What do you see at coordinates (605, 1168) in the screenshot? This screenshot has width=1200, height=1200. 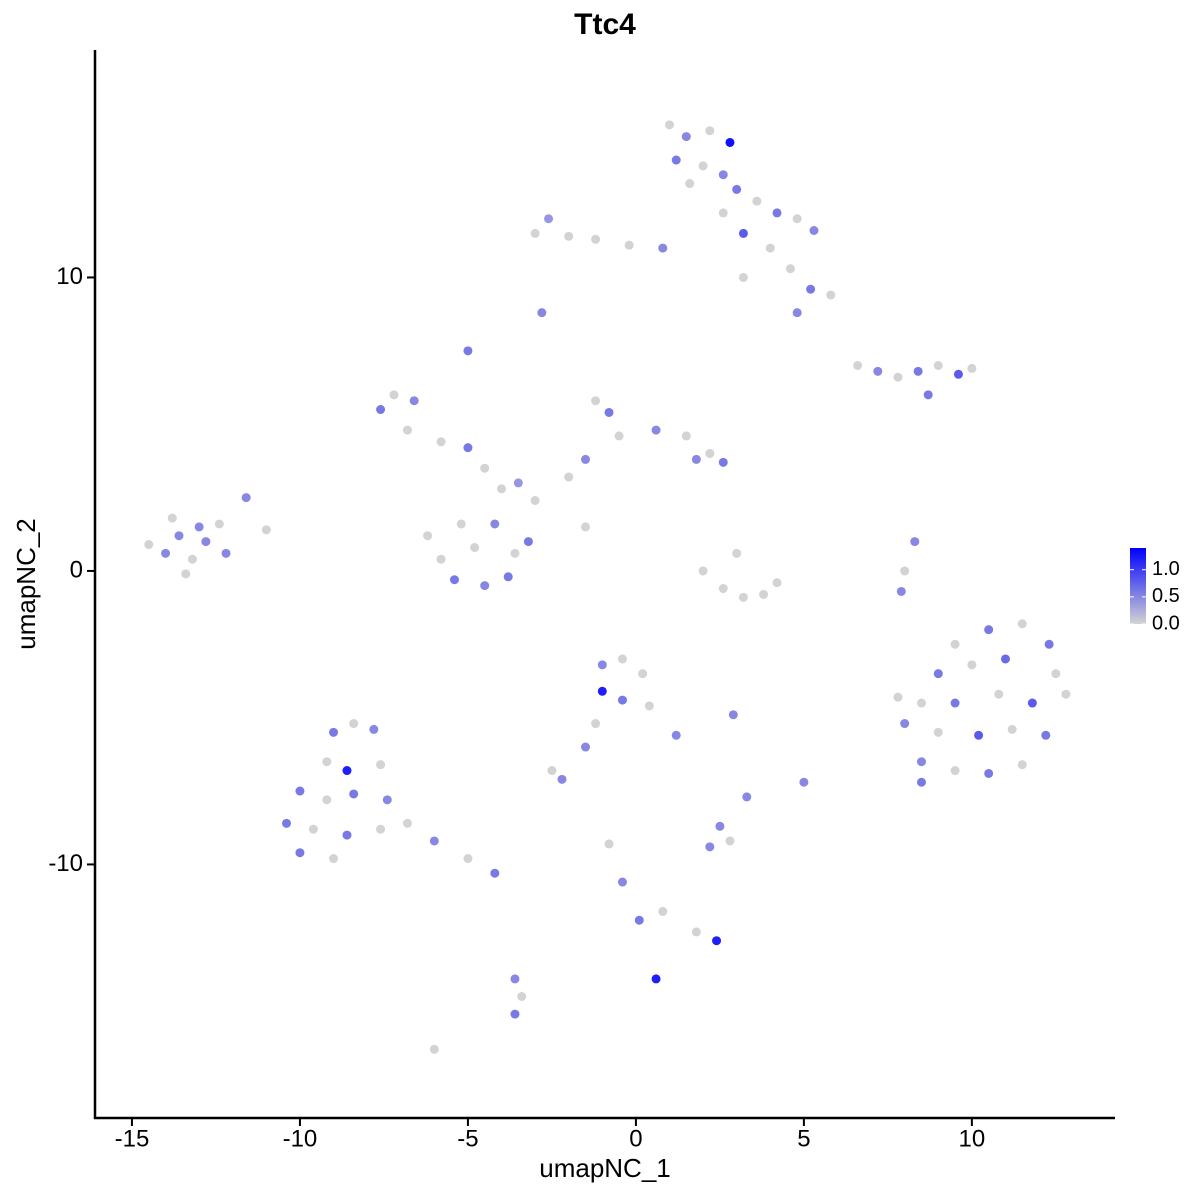 I see `x-axis-title: umapNC_1` at bounding box center [605, 1168].